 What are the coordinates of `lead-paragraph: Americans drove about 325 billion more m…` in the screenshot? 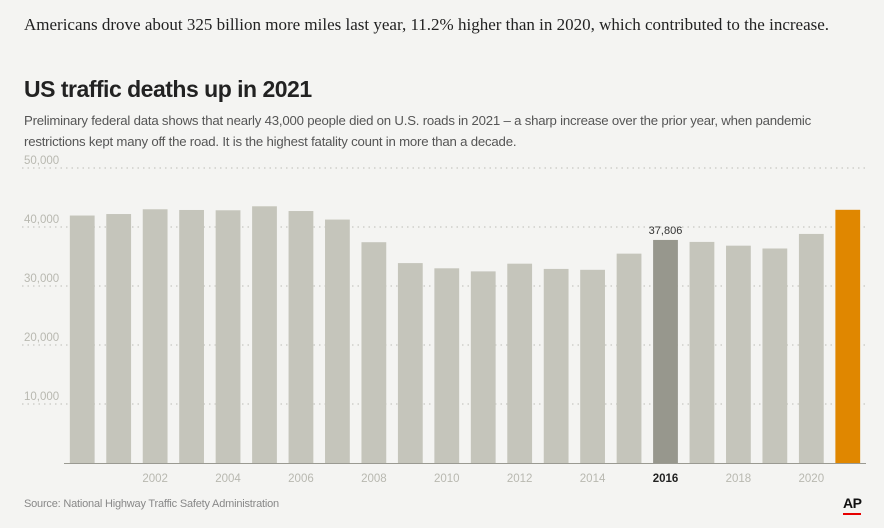 It's located at (427, 24).